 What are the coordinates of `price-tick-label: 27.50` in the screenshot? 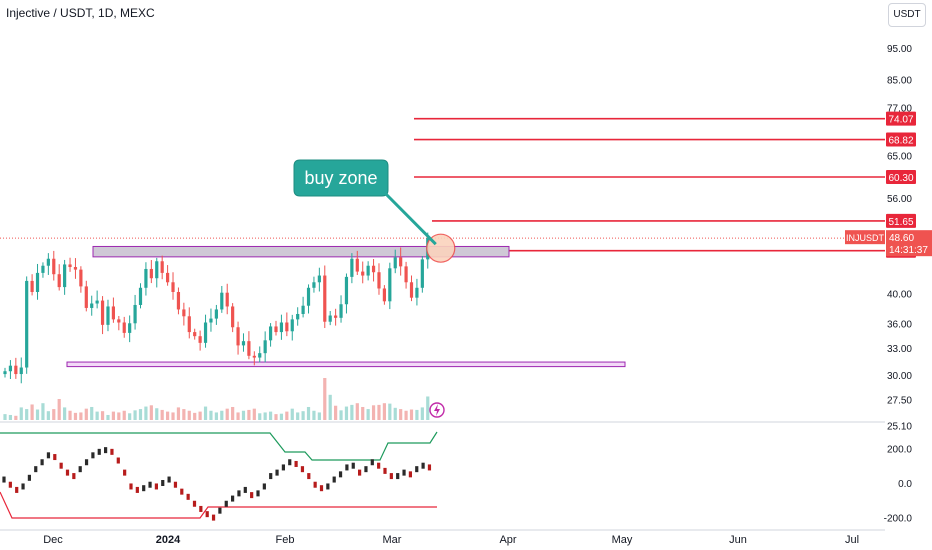 It's located at (899, 401).